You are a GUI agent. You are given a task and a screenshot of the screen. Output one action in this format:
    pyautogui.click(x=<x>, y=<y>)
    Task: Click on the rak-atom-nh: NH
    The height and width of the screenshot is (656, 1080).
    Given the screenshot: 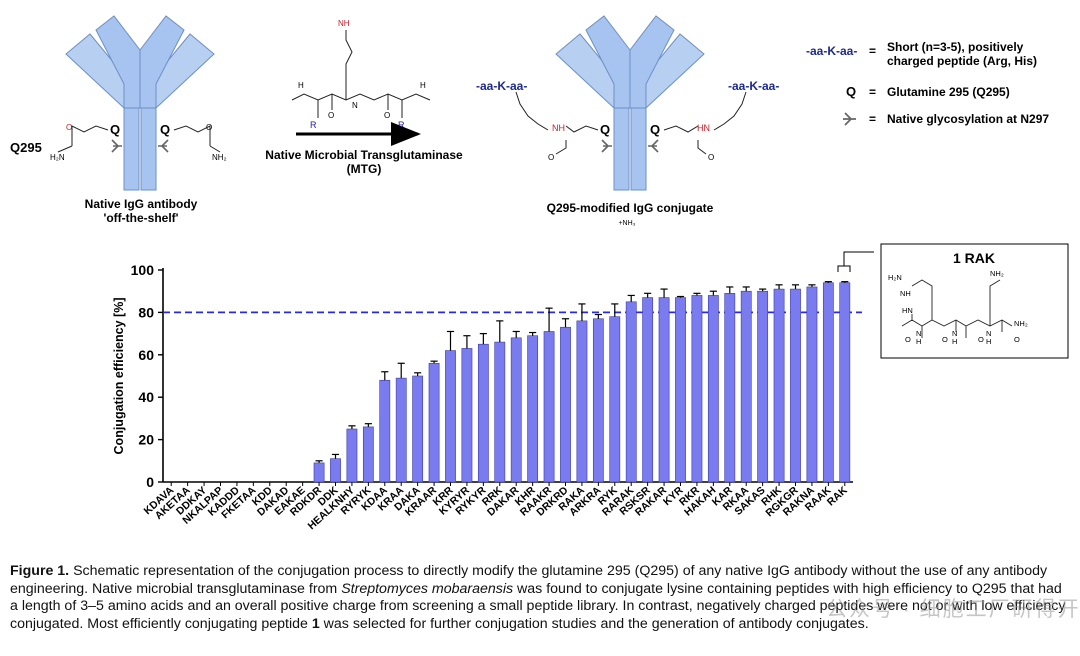 What is the action you would take?
    pyautogui.click(x=905, y=293)
    